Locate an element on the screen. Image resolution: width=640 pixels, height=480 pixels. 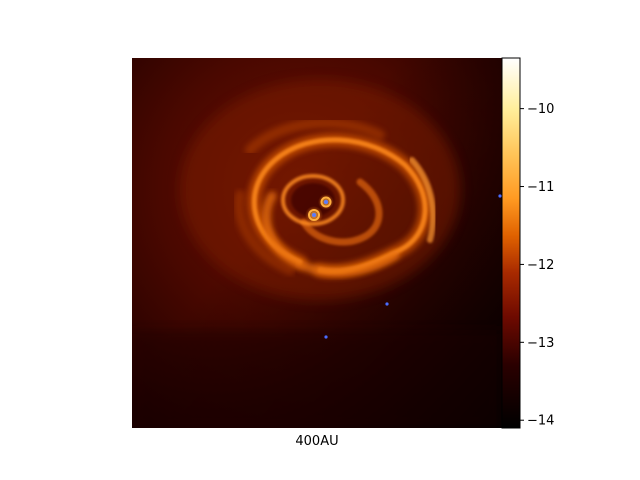
colorbar-tick-label: −14 is located at coordinates (540, 421).